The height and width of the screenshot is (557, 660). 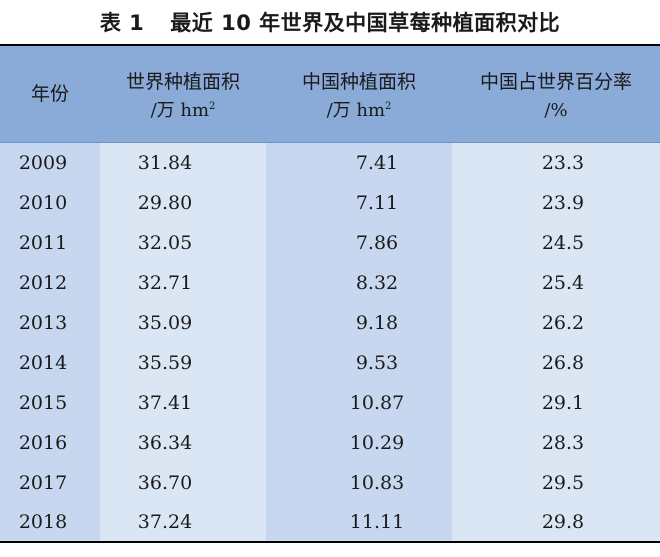 What do you see at coordinates (359, 403) in the screenshot?
I see `cell-china-area: 10.87` at bounding box center [359, 403].